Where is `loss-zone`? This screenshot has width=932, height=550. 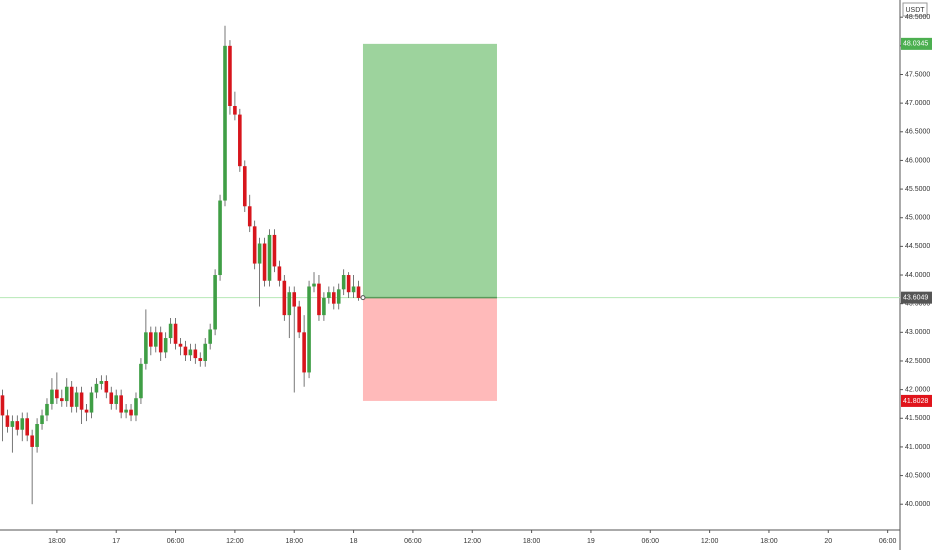
loss-zone is located at coordinates (429, 349).